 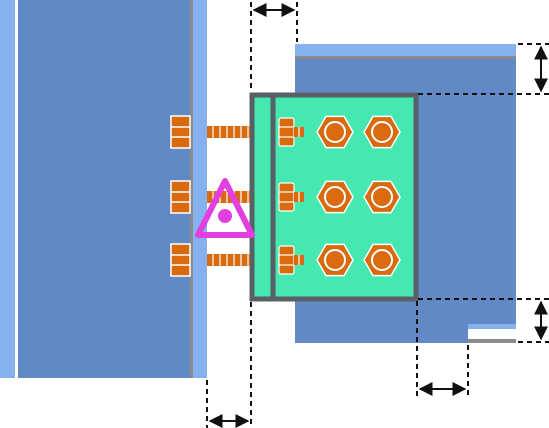 What do you see at coordinates (225, 216) in the screenshot?
I see `weld-dot-icon` at bounding box center [225, 216].